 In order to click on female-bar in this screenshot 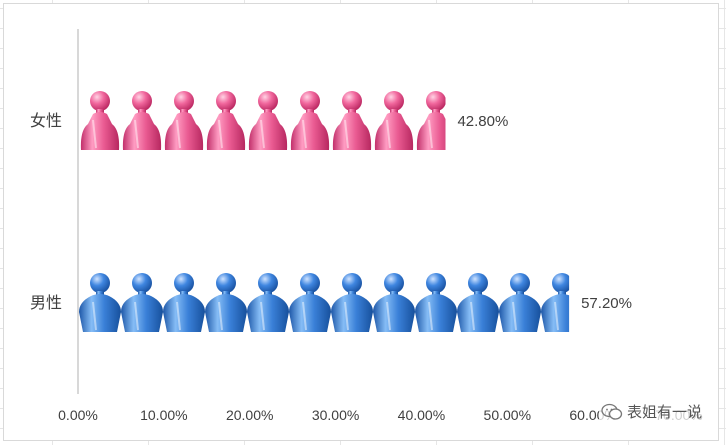, I will do `click(267, 120)`.